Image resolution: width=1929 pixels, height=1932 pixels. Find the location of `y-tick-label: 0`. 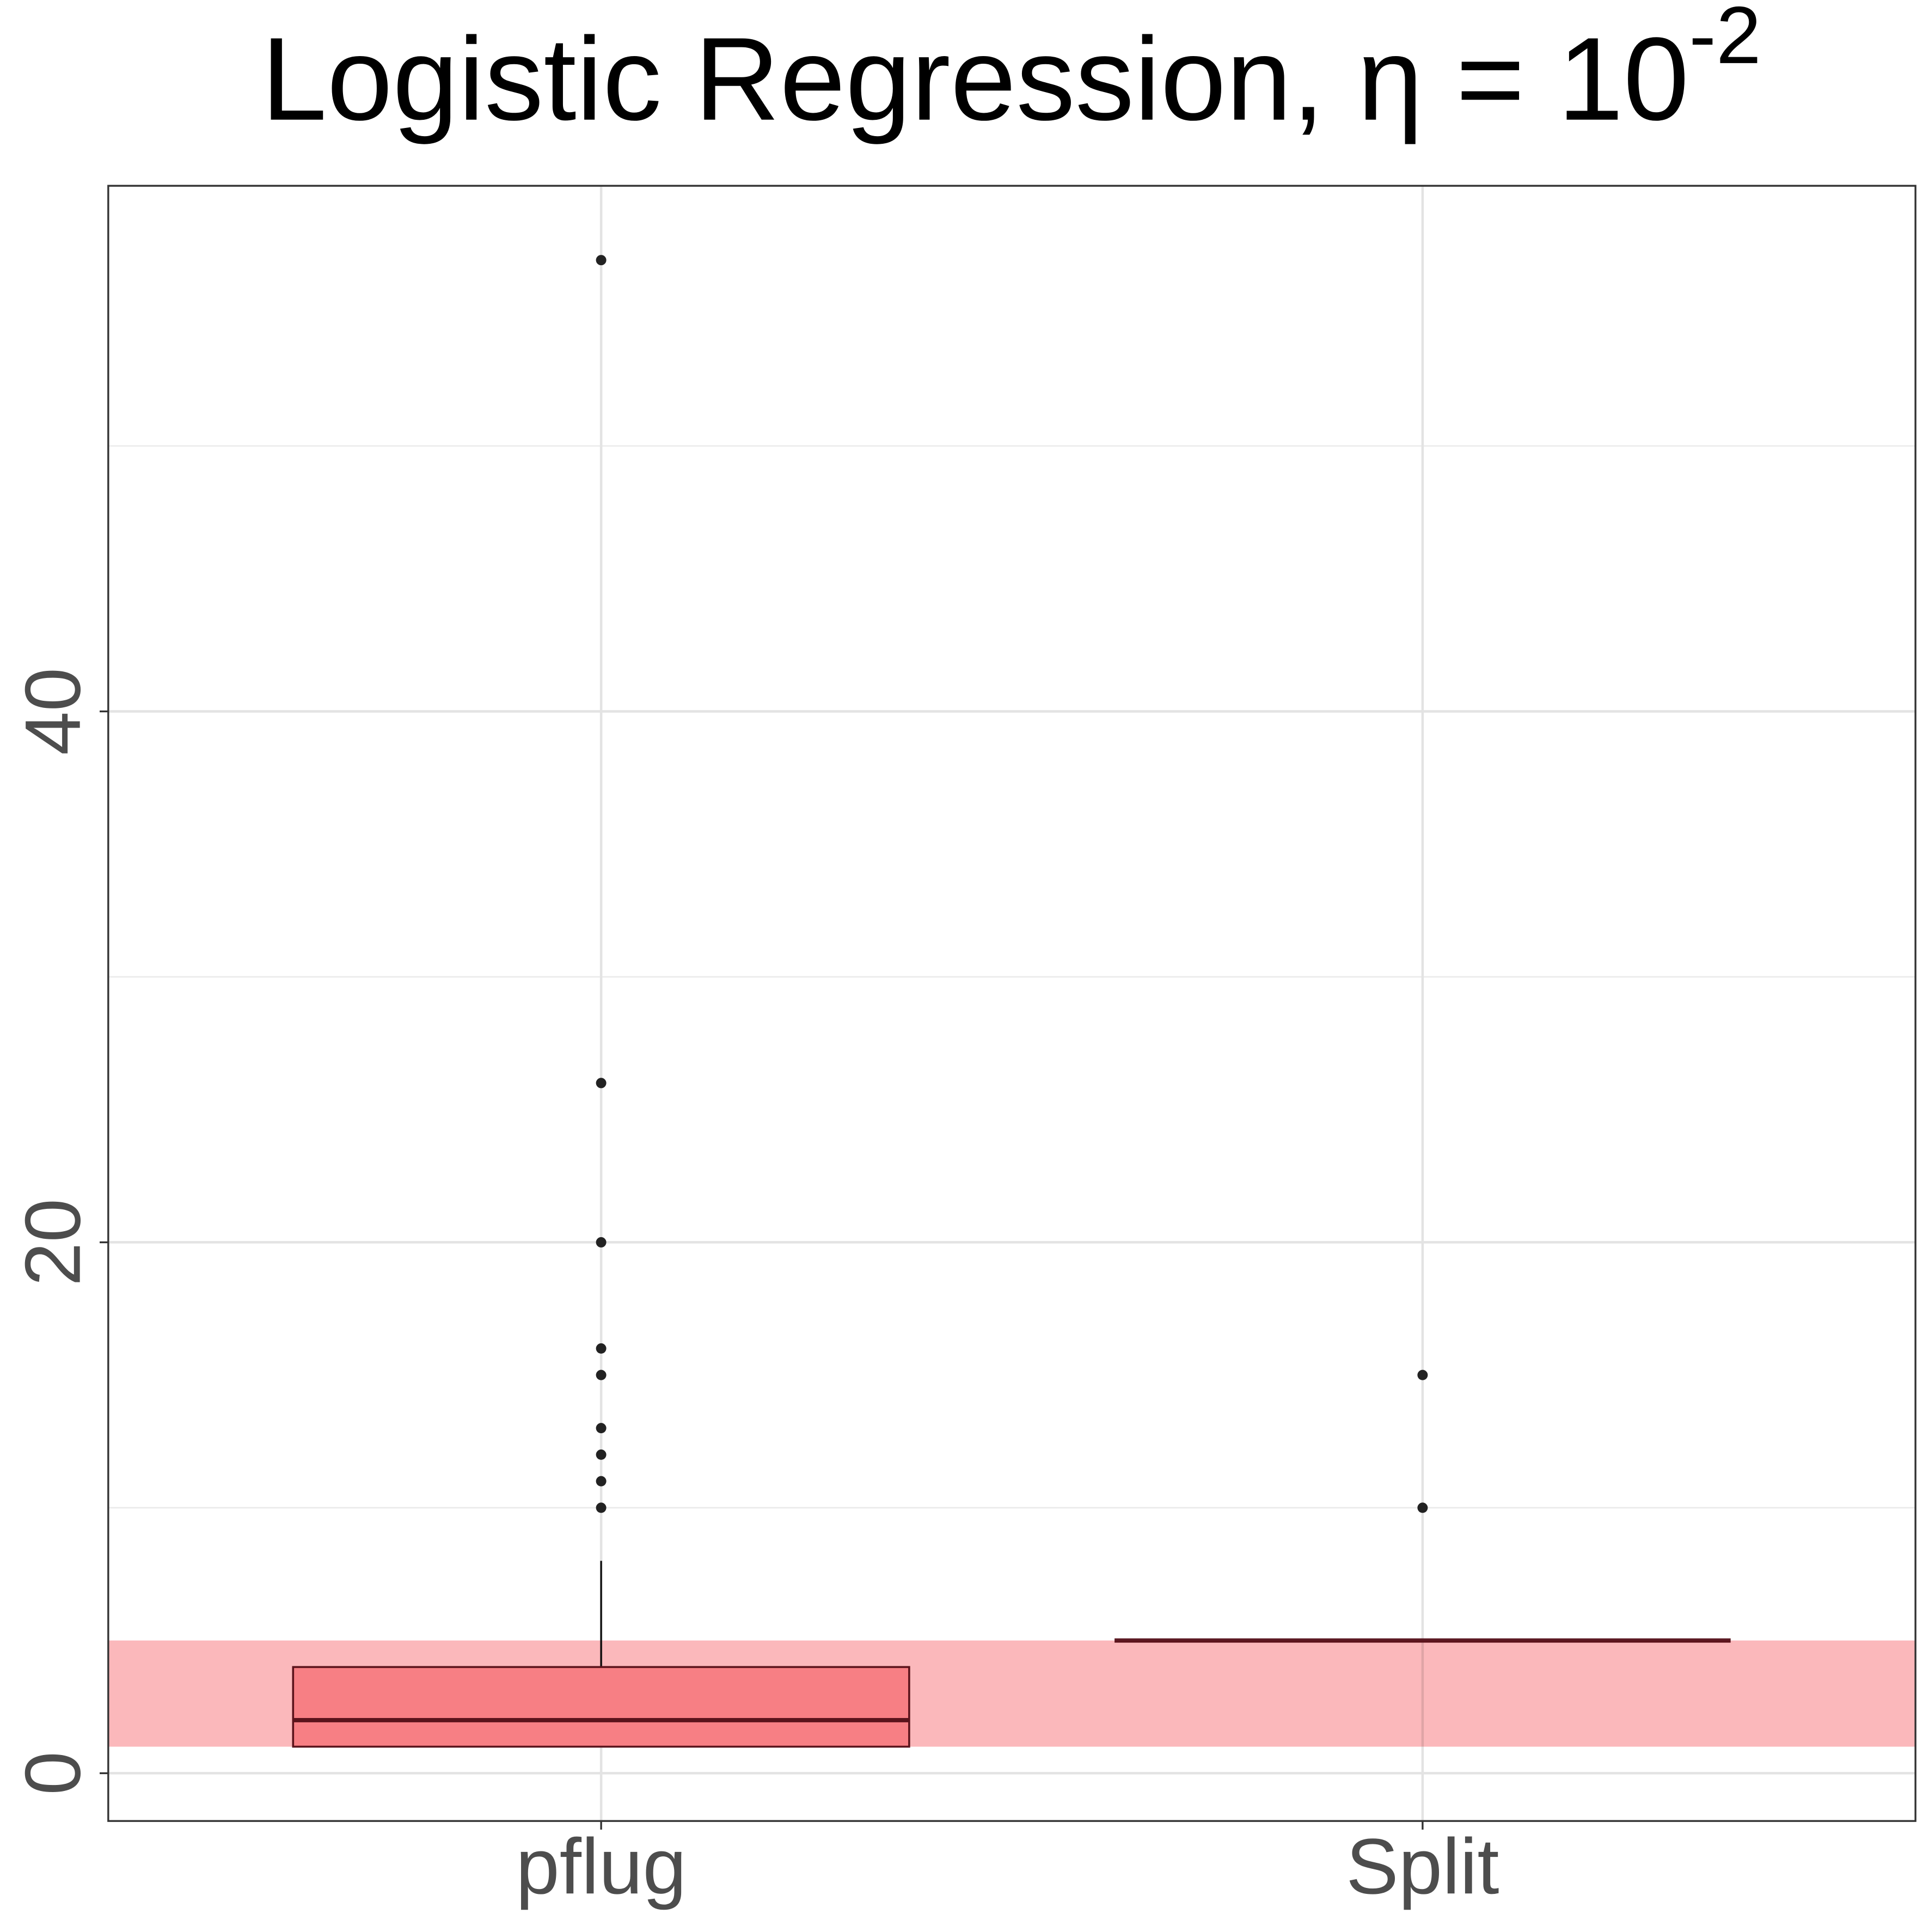

y-tick-label: 0 is located at coordinates (53, 1773).